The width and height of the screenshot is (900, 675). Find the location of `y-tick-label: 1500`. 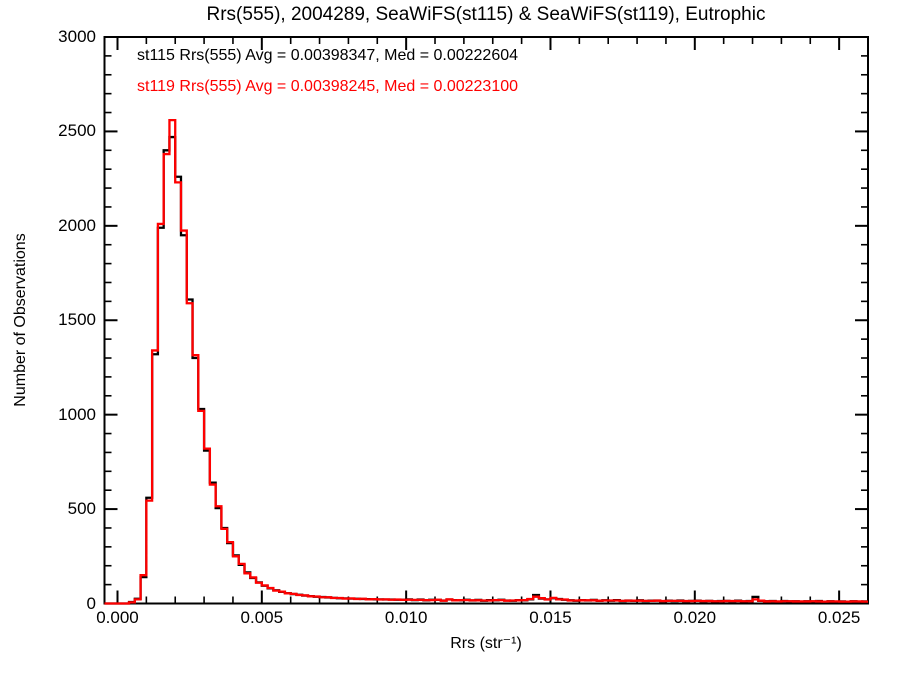

y-tick-label: 1500 is located at coordinates (77, 320).